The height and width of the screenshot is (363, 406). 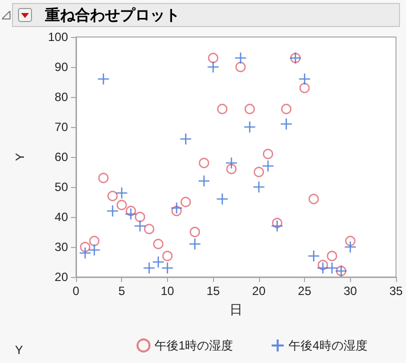 I want to click on y-tick-label: 70, so click(x=61, y=127).